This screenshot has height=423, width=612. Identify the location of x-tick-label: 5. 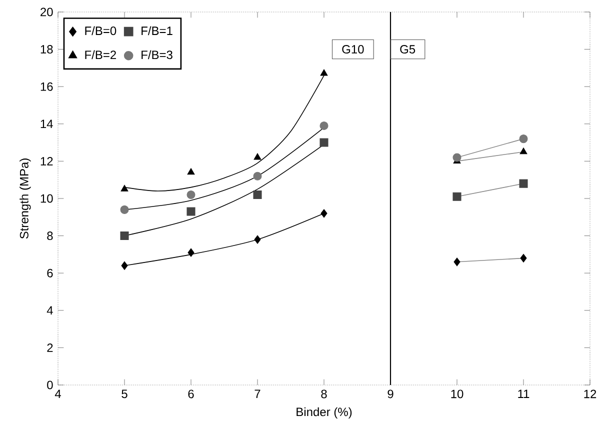
(125, 394).